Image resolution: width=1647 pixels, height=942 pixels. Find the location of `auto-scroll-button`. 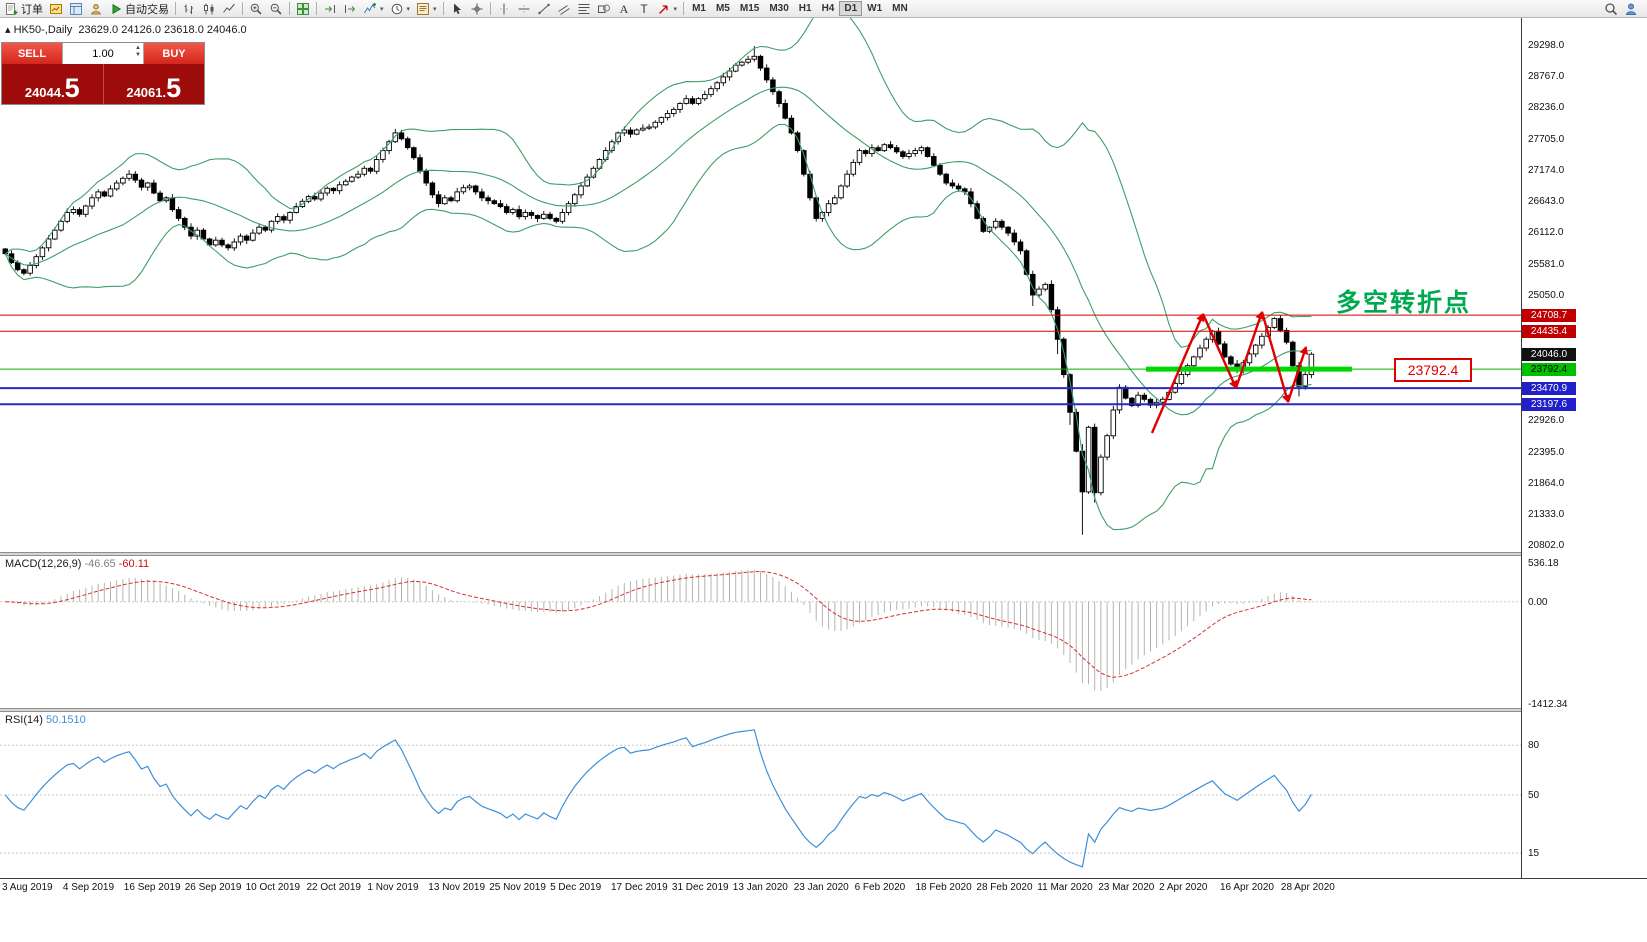

auto-scroll-button is located at coordinates (330, 9).